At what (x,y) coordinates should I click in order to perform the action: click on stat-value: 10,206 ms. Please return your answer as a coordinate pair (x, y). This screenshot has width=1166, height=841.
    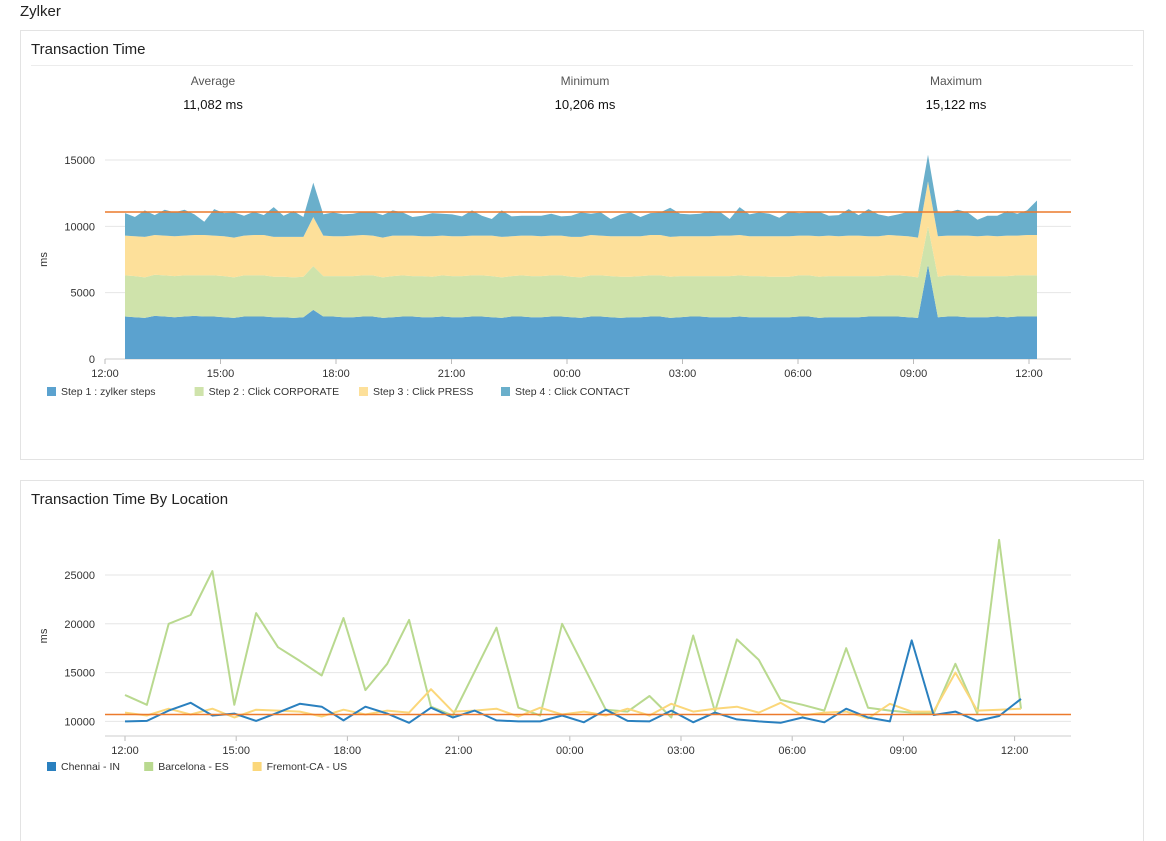
    Looking at the image, I should click on (585, 104).